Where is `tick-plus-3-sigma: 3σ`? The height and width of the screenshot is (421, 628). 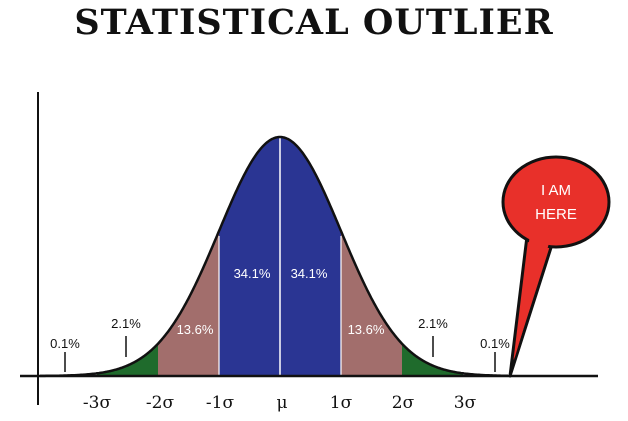 tick-plus-3-sigma: 3σ is located at coordinates (465, 403).